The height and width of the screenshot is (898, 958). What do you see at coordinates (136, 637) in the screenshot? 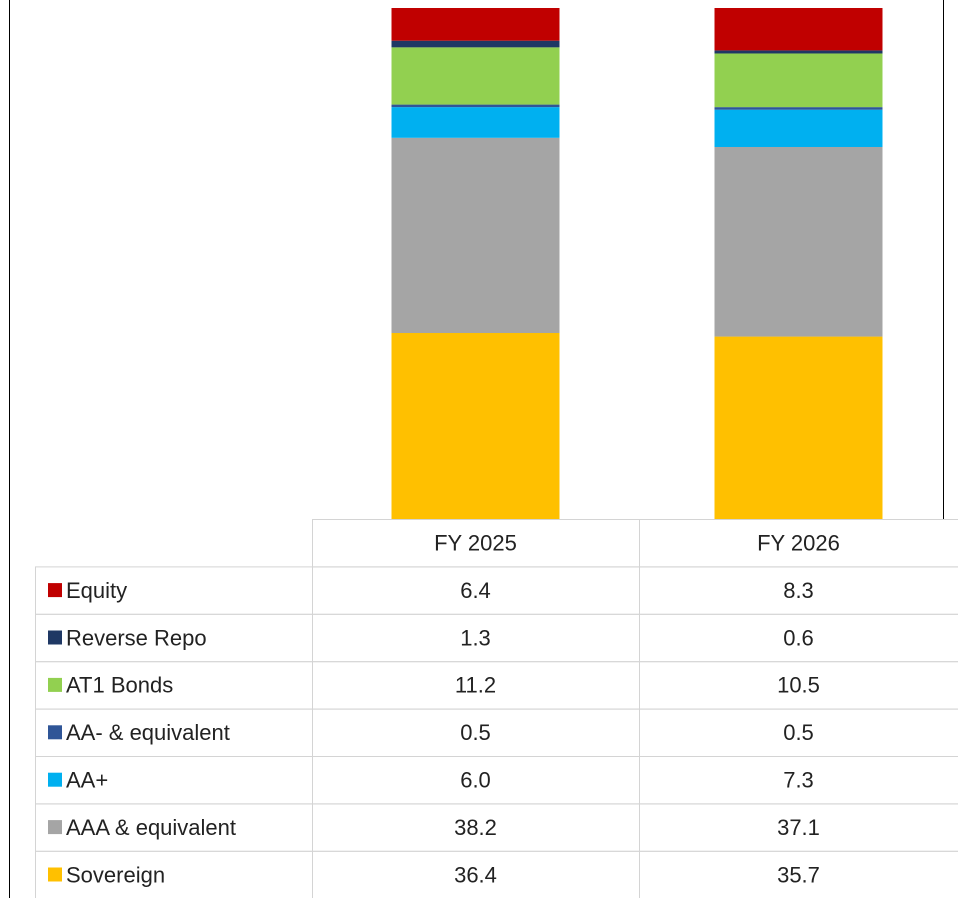
I see `legend-label: Reverse Repo` at bounding box center [136, 637].